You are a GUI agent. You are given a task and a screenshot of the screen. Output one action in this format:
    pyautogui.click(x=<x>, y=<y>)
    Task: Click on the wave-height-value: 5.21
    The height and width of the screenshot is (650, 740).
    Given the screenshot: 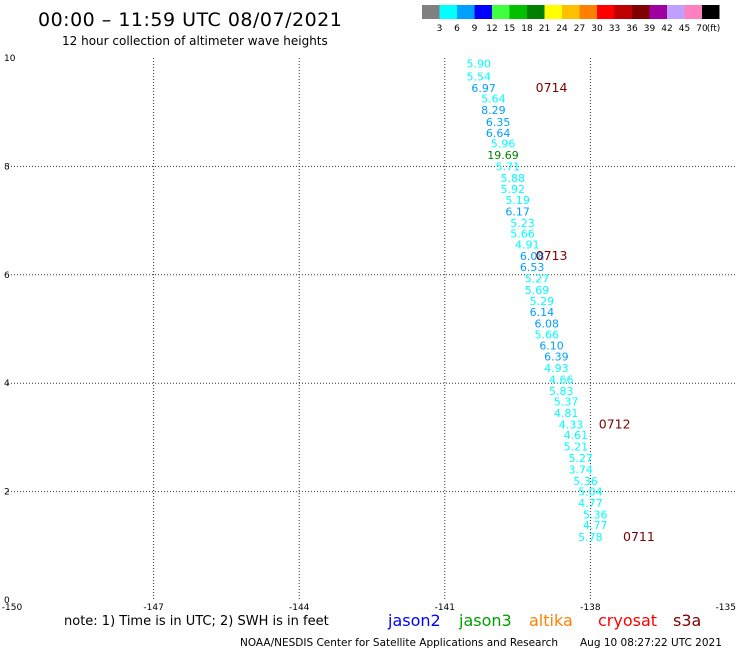 What is the action you would take?
    pyautogui.click(x=576, y=447)
    